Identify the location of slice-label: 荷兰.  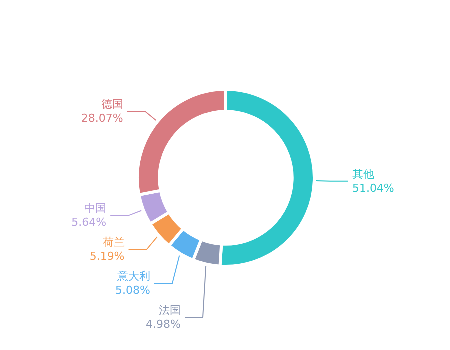
(113, 243).